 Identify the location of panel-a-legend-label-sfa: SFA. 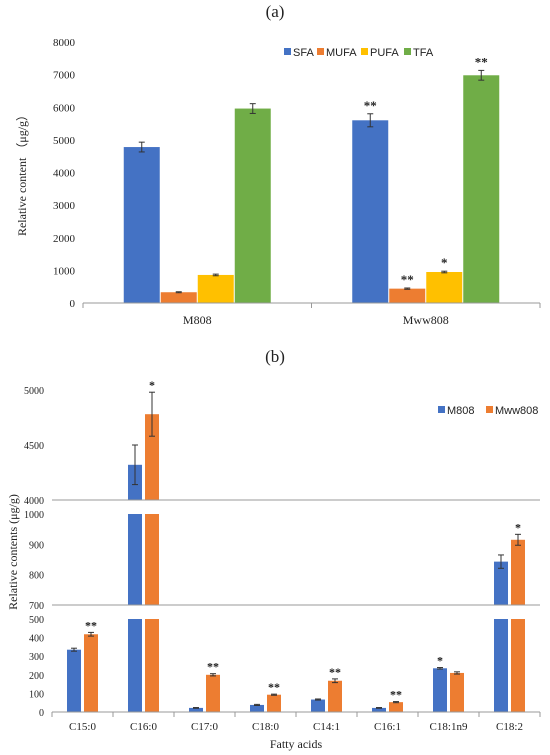
(303, 53).